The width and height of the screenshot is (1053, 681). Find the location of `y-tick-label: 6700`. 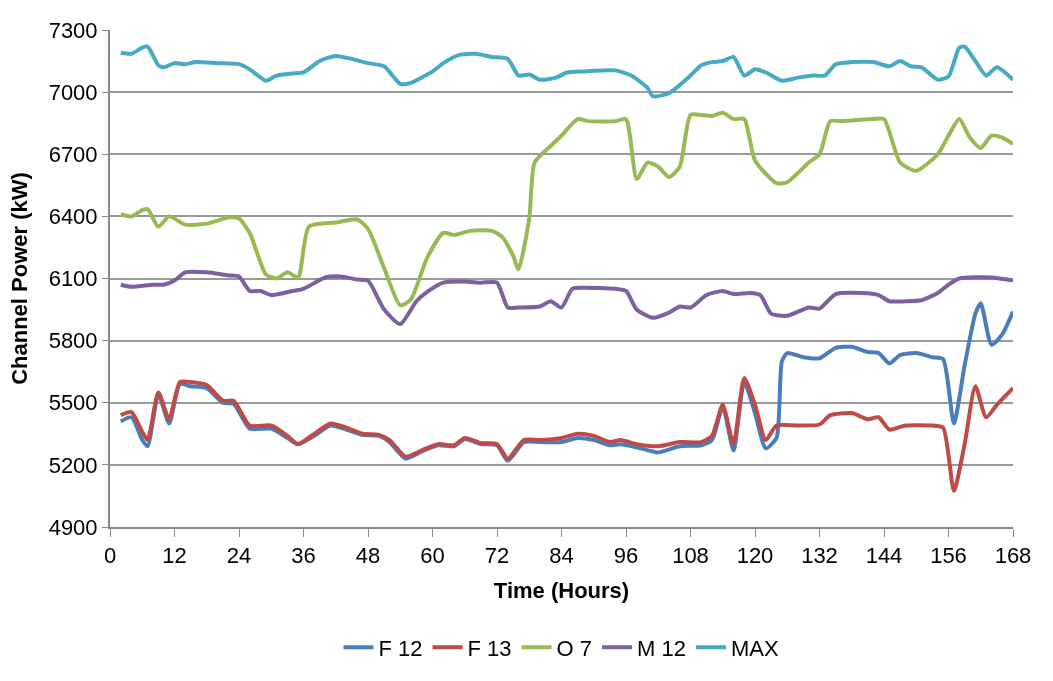

y-tick-label: 6700 is located at coordinates (73, 154).